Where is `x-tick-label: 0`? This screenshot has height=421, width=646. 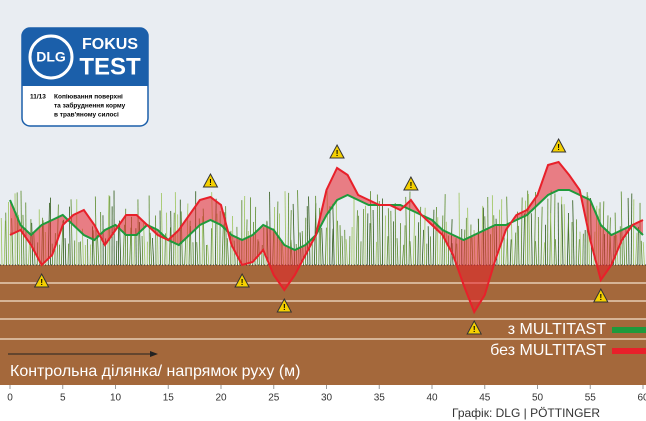
x-tick-label: 0 is located at coordinates (10, 398).